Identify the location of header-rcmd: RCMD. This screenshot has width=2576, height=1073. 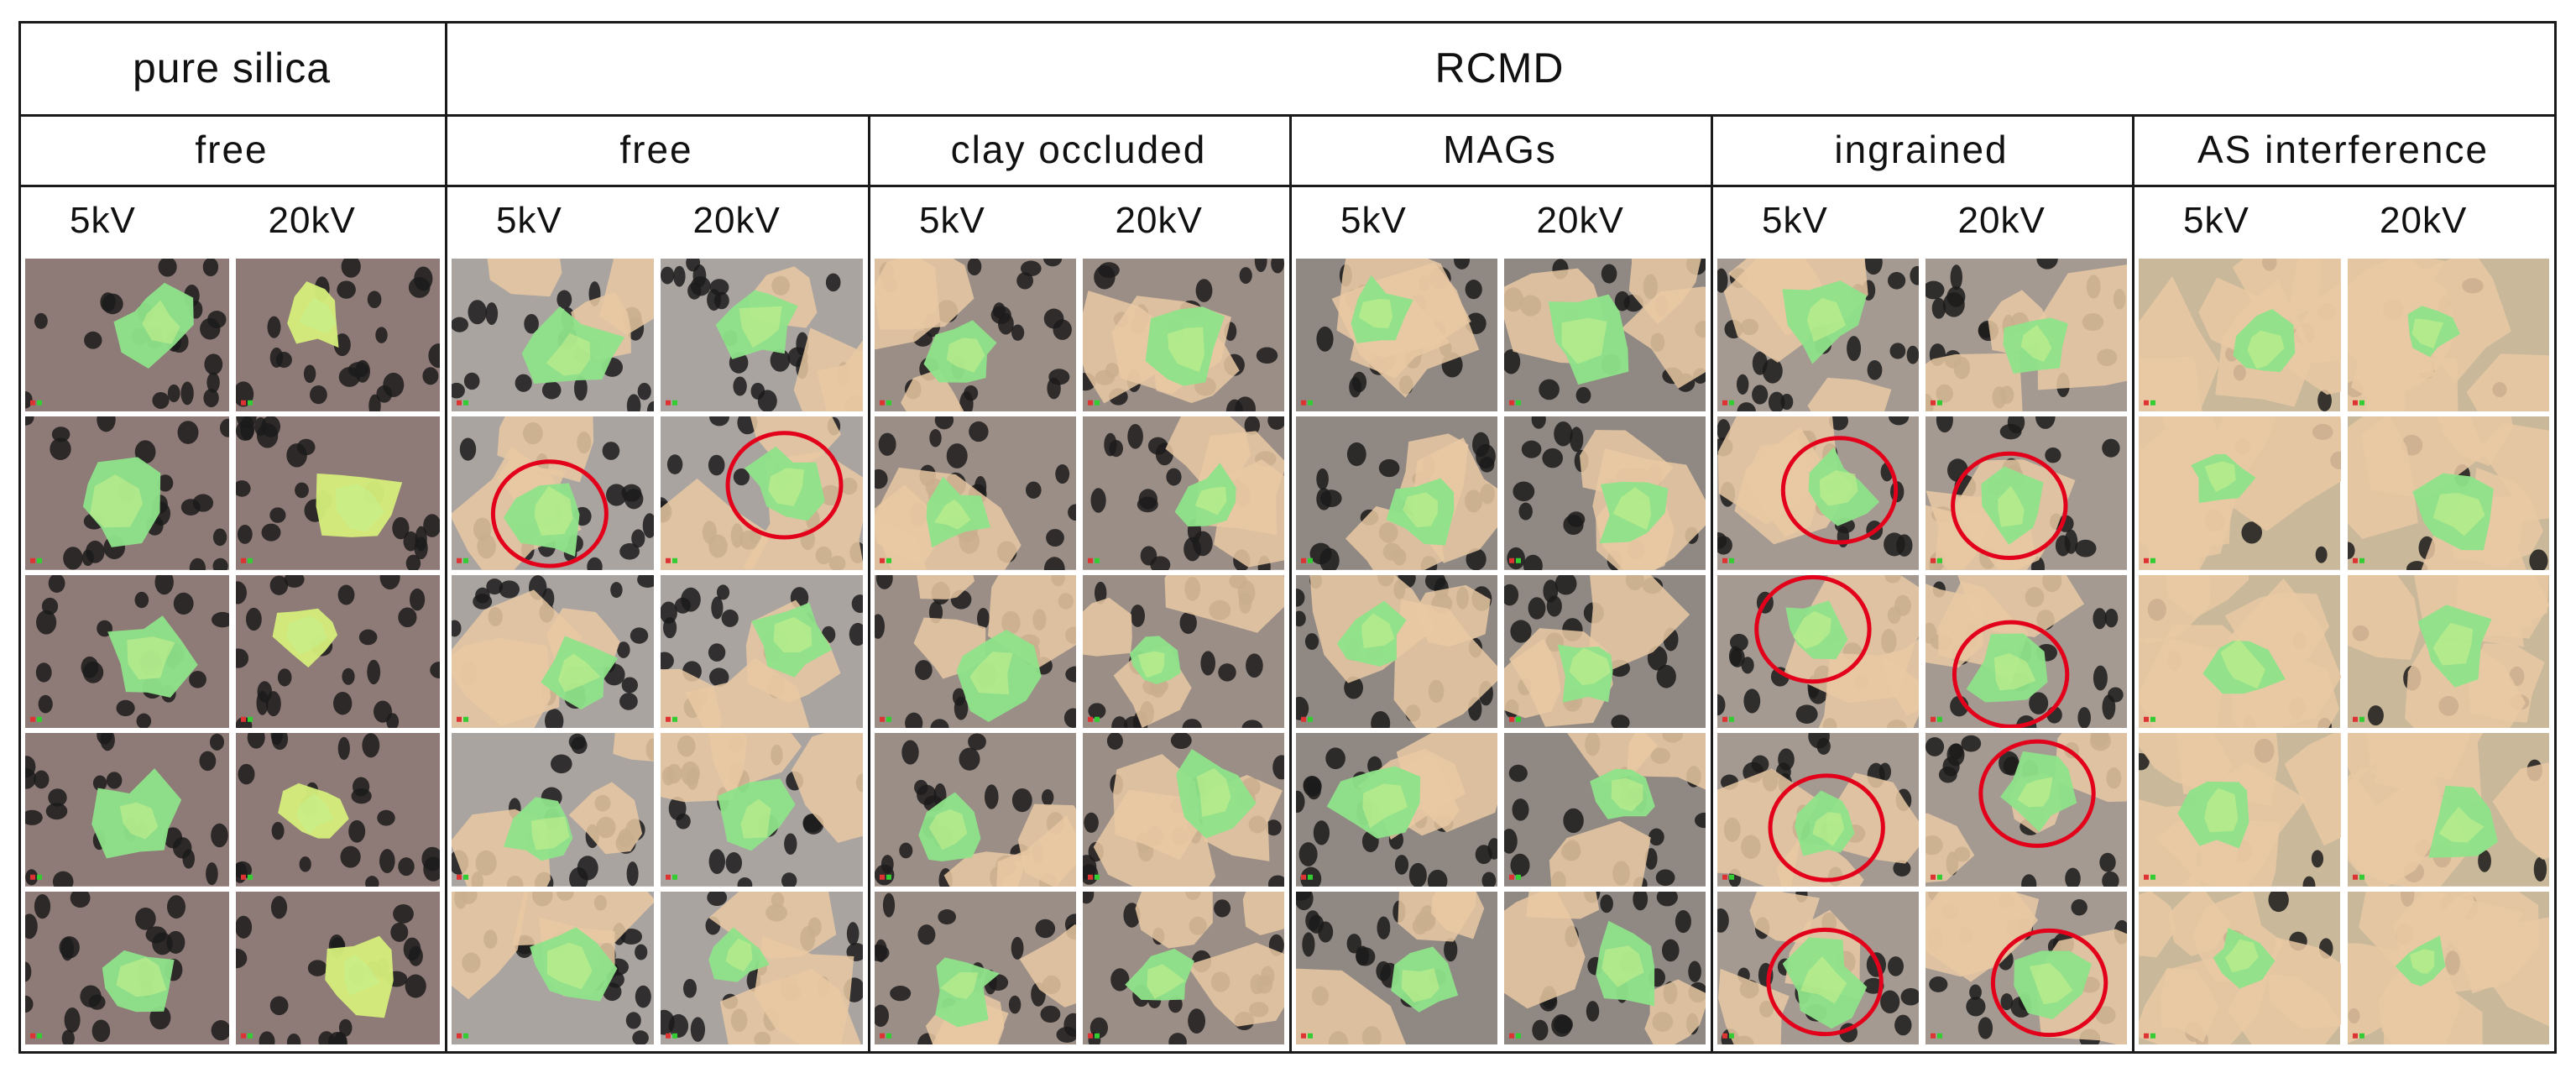
(1499, 68).